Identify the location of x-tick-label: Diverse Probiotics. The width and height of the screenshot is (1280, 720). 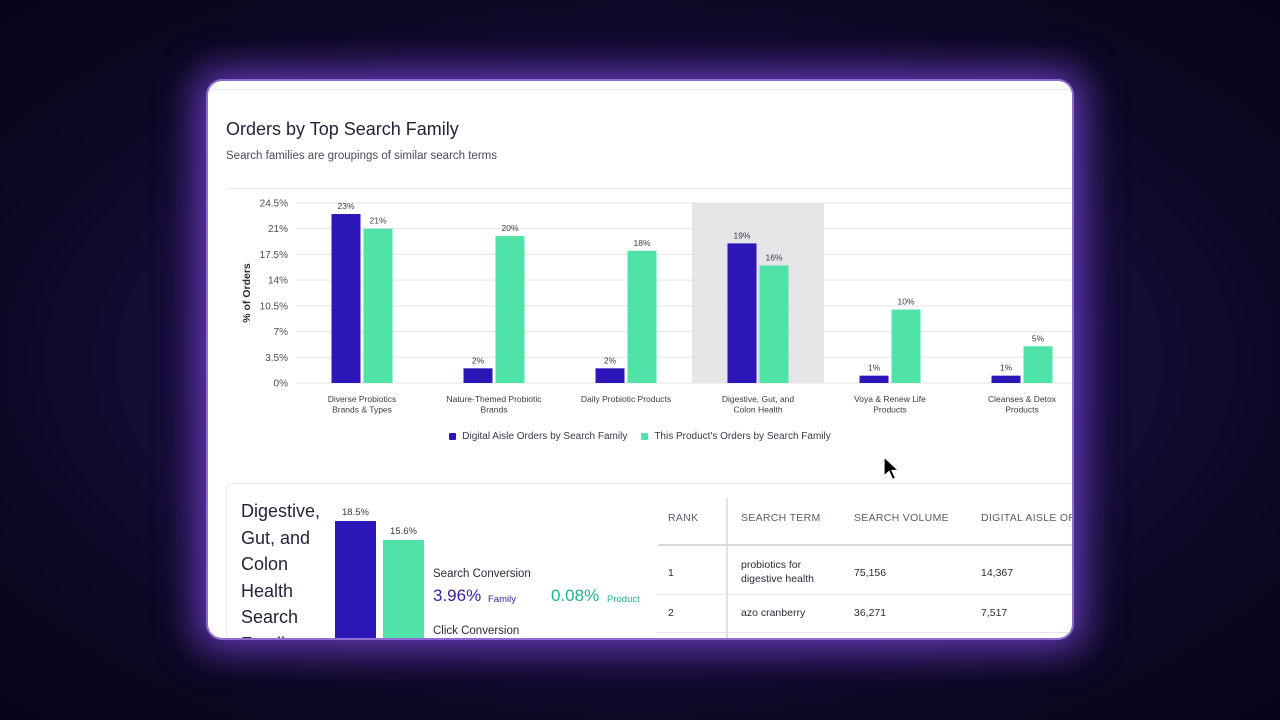
(362, 399).